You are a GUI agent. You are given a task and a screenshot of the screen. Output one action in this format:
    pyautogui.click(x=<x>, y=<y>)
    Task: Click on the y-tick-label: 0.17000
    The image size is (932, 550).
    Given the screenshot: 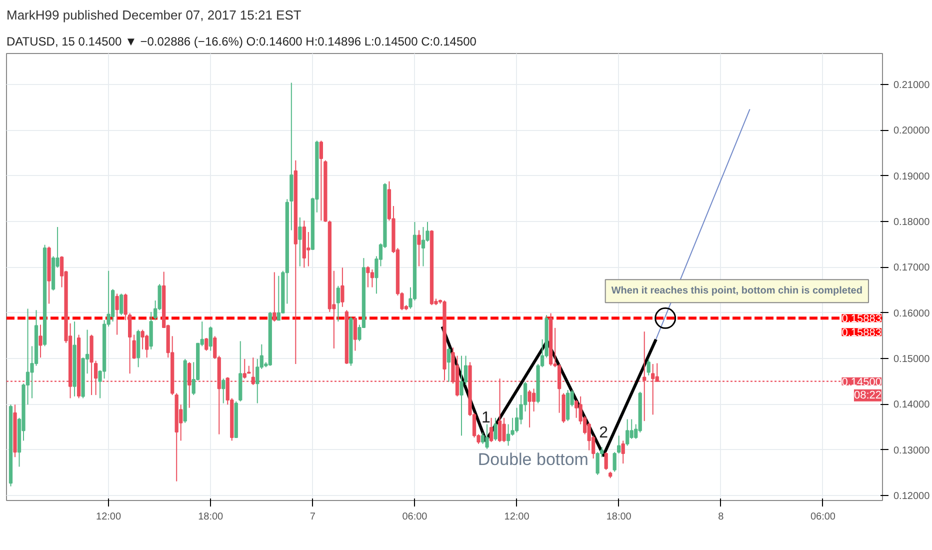 What is the action you would take?
    pyautogui.click(x=912, y=268)
    